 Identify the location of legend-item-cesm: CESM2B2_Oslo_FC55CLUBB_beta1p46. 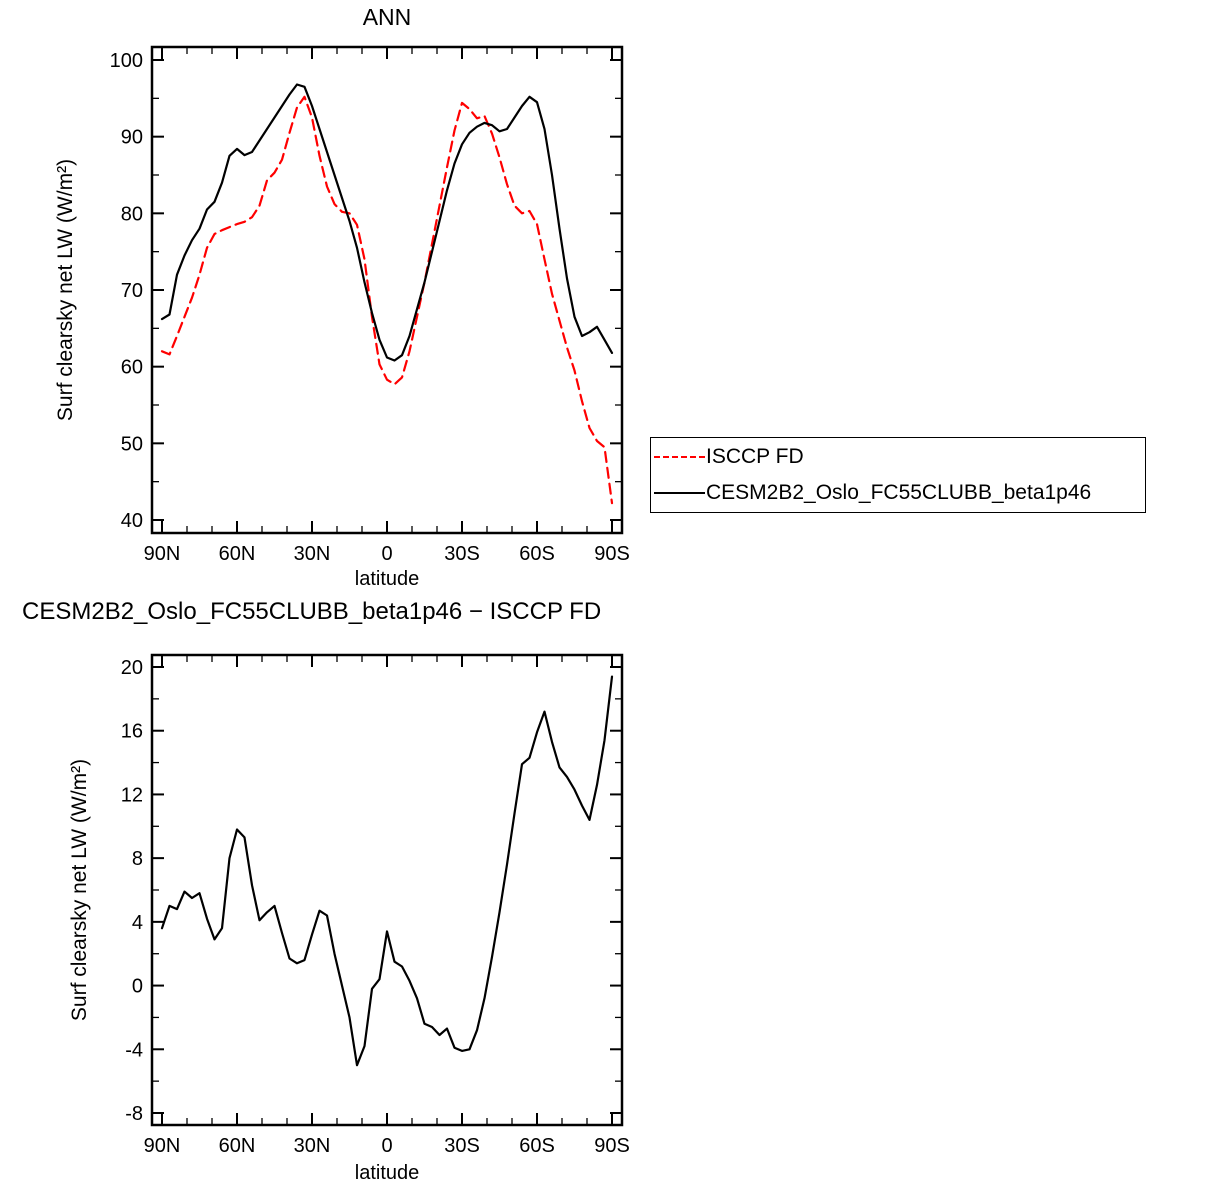
(898, 493).